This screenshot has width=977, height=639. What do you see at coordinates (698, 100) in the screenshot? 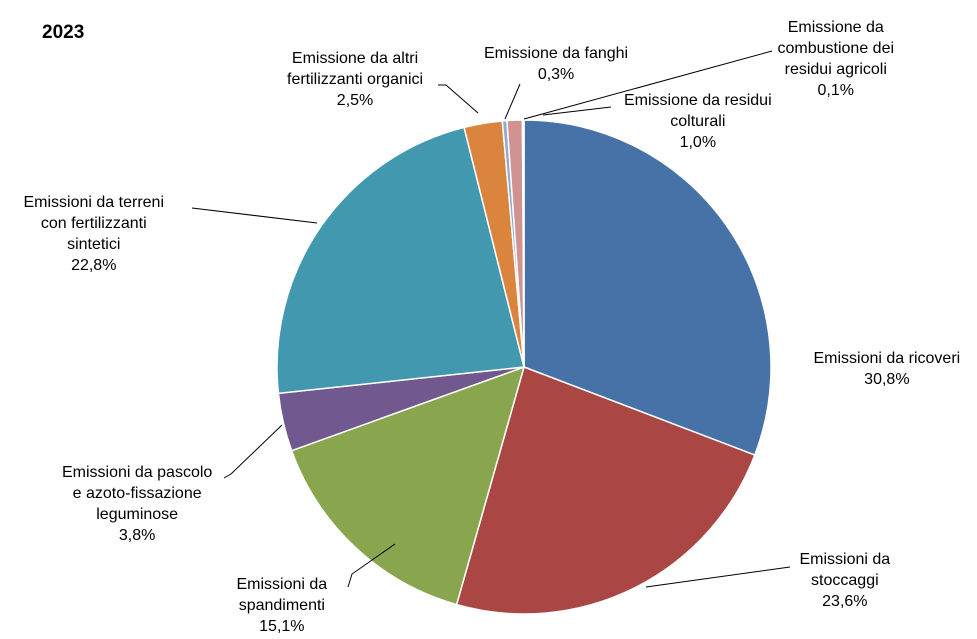
I see `slice-label-text: Emissione da residui` at bounding box center [698, 100].